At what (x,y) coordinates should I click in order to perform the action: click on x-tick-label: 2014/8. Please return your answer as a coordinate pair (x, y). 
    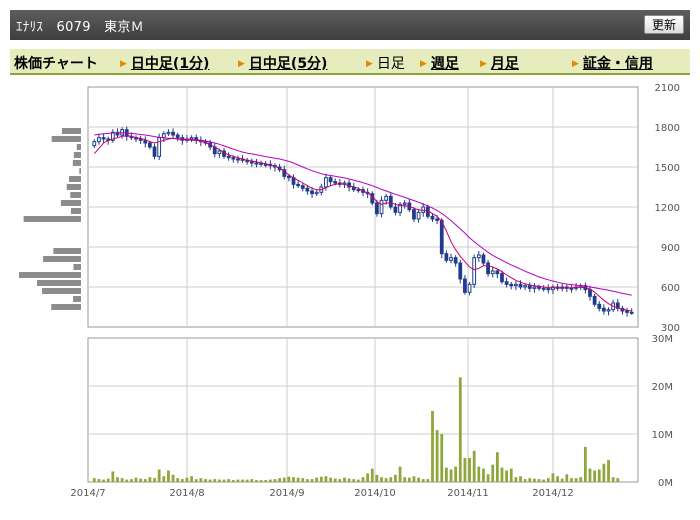
    Looking at the image, I should click on (186, 493).